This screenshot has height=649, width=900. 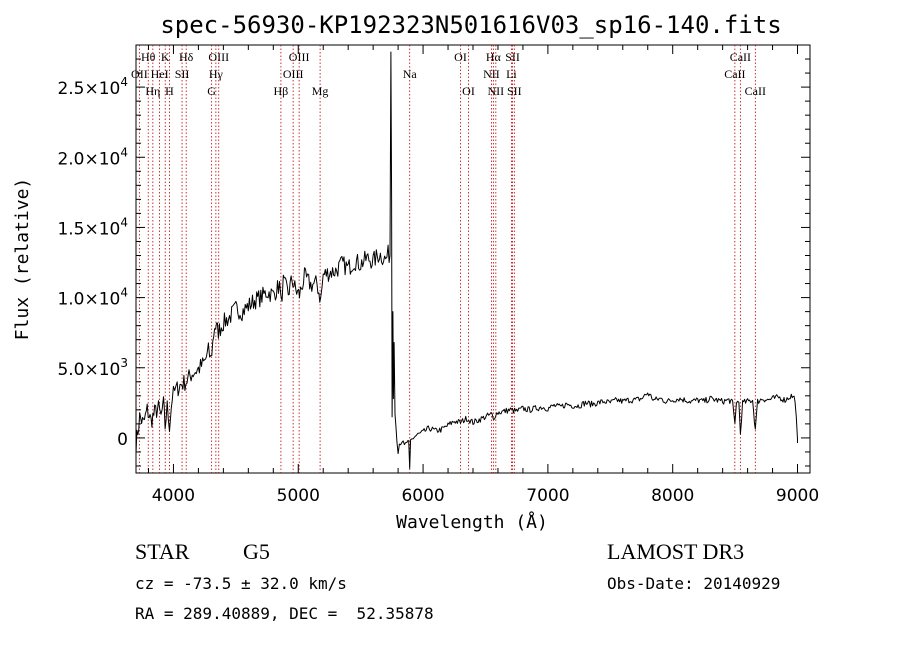 What do you see at coordinates (92, 368) in the screenshot?
I see `y-tick-label: 5.0×10³` at bounding box center [92, 368].